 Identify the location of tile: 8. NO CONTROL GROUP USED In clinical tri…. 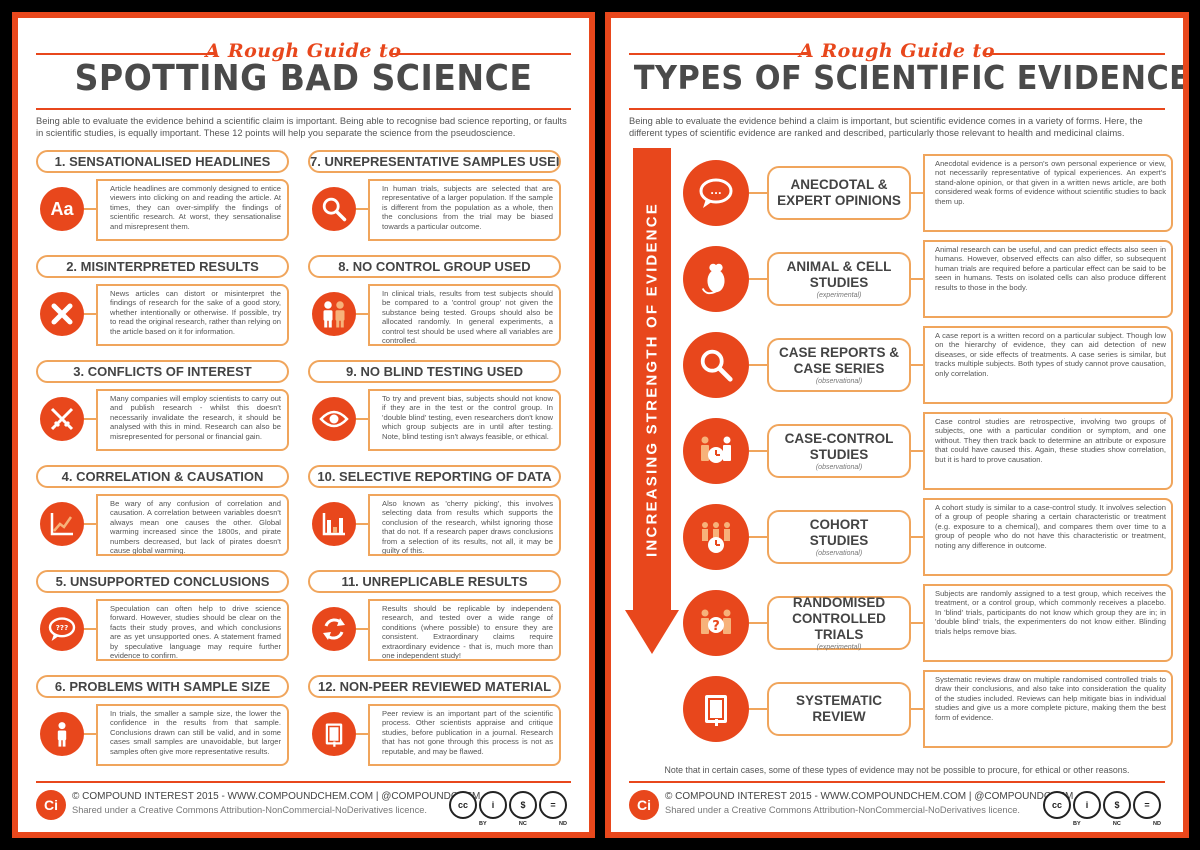
(434, 301).